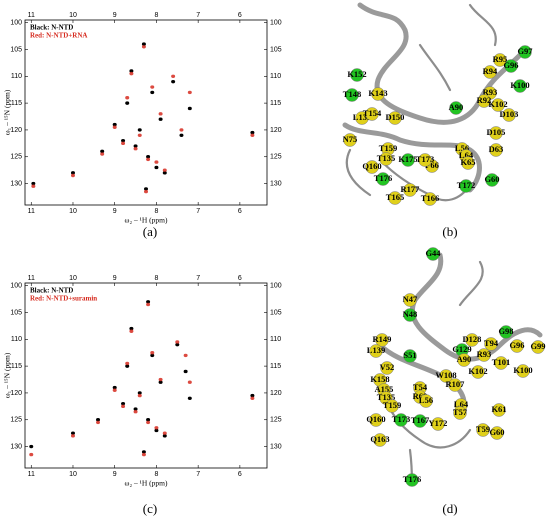 The width and height of the screenshot is (550, 523). What do you see at coordinates (58, 36) in the screenshot?
I see `legend-label: Red: N-NTD+RNA` at bounding box center [58, 36].